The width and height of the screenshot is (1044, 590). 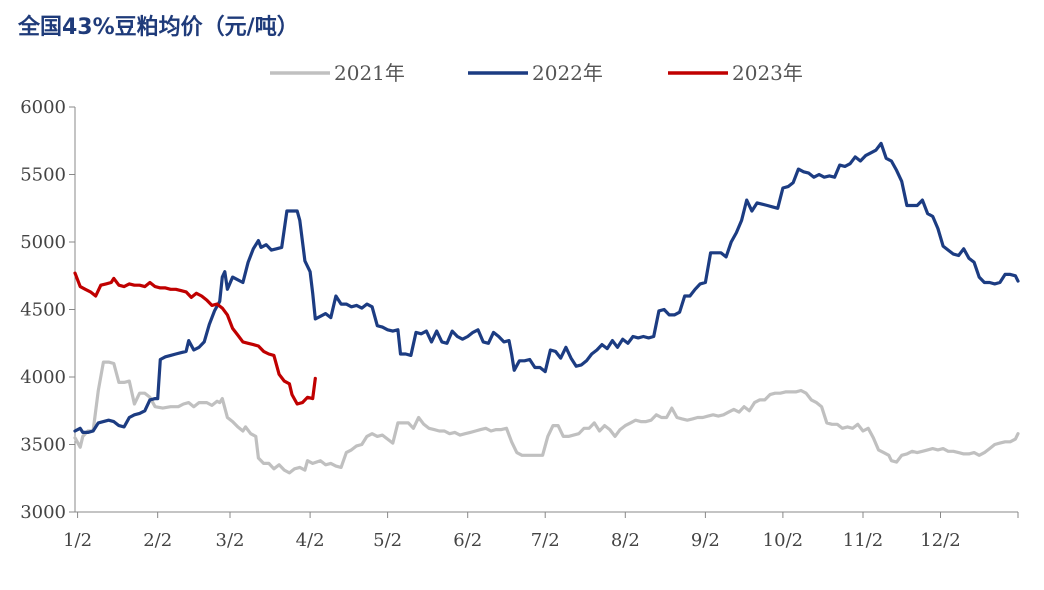 I want to click on y-tick-label: 5000, so click(x=43, y=242).